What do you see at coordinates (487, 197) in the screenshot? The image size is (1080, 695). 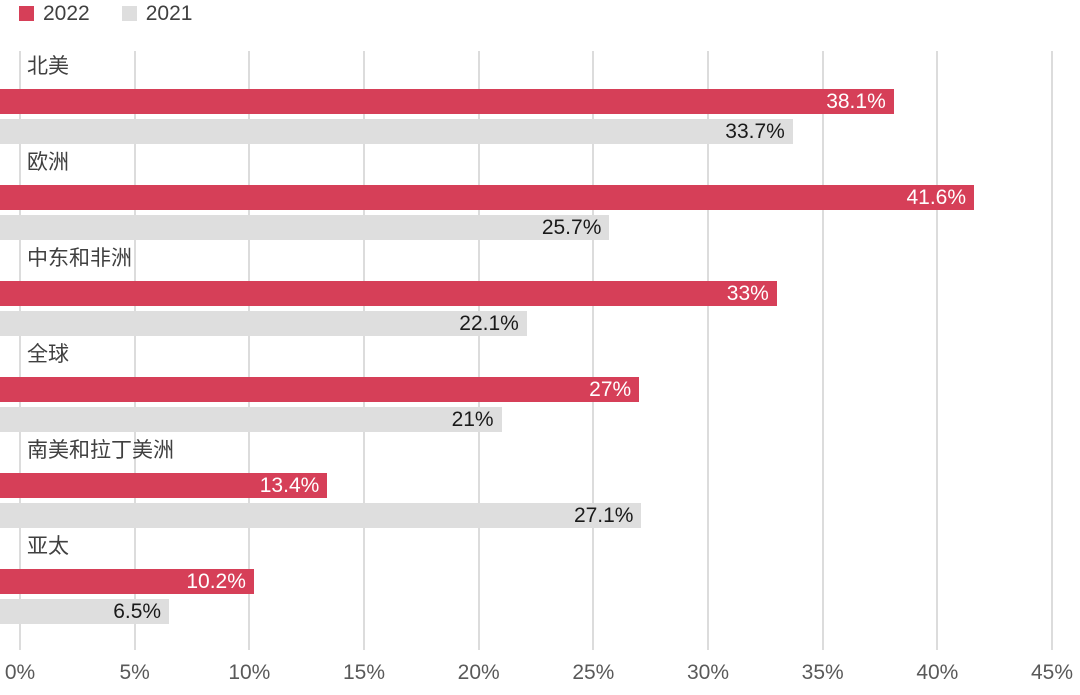 I see `bar-2022: 41.6%` at bounding box center [487, 197].